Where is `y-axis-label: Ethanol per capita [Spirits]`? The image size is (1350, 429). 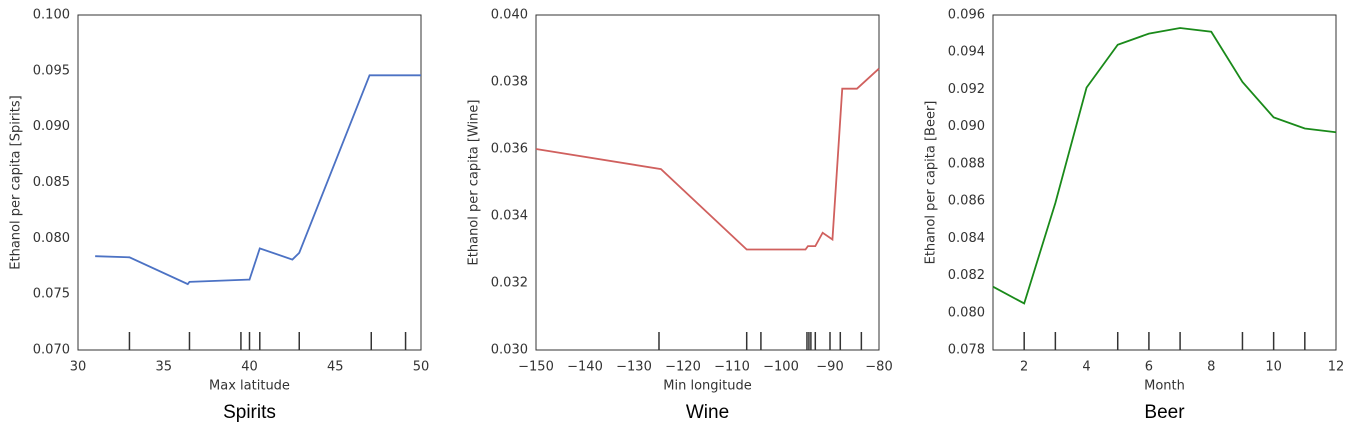 y-axis-label: Ethanol per capita [Spirits] is located at coordinates (16, 182).